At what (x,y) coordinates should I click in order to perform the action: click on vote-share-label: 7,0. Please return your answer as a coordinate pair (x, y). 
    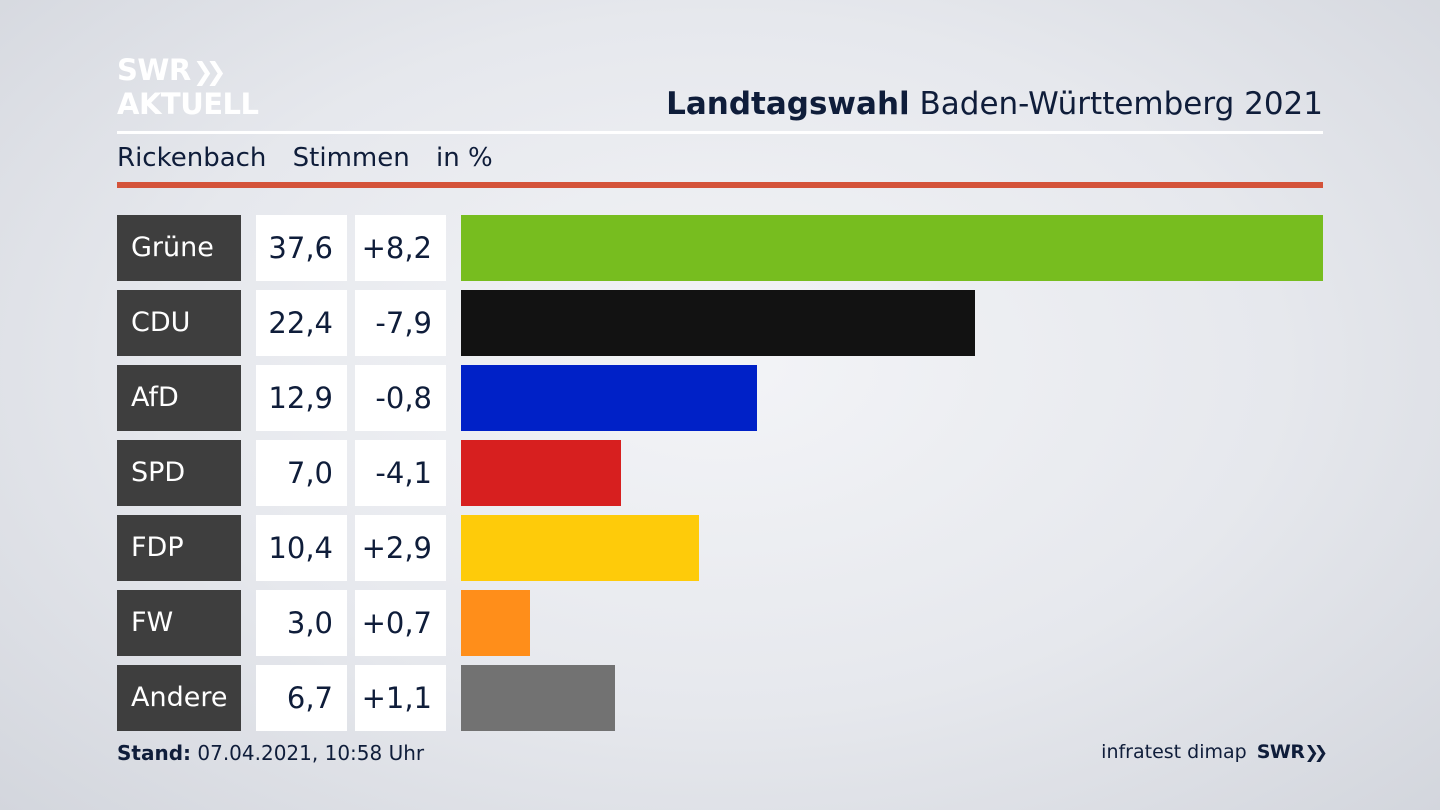
    Looking at the image, I should click on (301, 473).